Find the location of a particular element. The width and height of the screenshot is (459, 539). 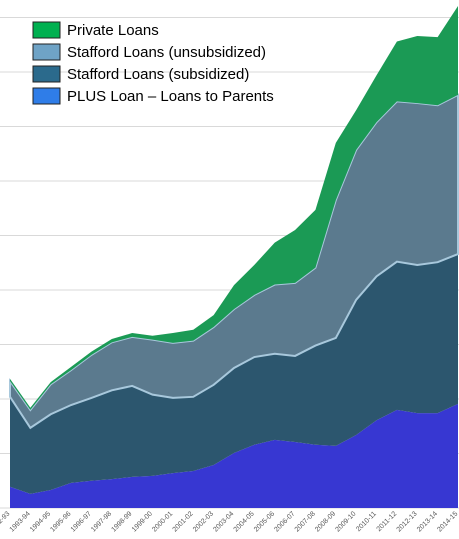

legend-label: Stafford Loans (unsubsidized) is located at coordinates (166, 52).